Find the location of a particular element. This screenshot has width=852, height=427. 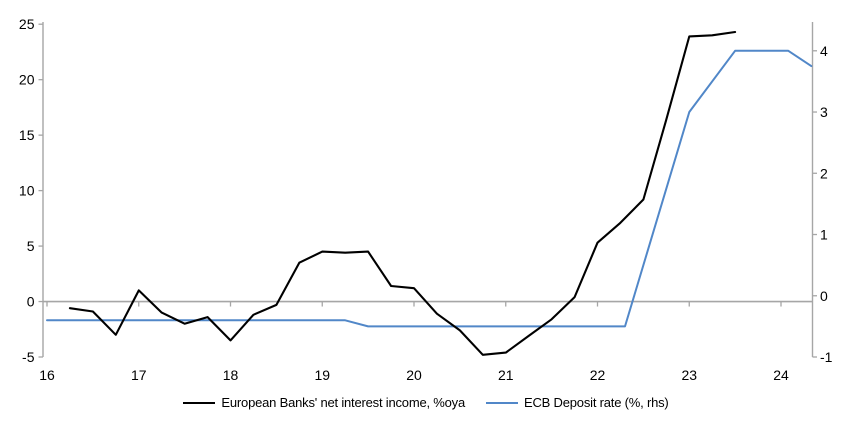

y-axis-right-tick-label: -1 is located at coordinates (826, 357).